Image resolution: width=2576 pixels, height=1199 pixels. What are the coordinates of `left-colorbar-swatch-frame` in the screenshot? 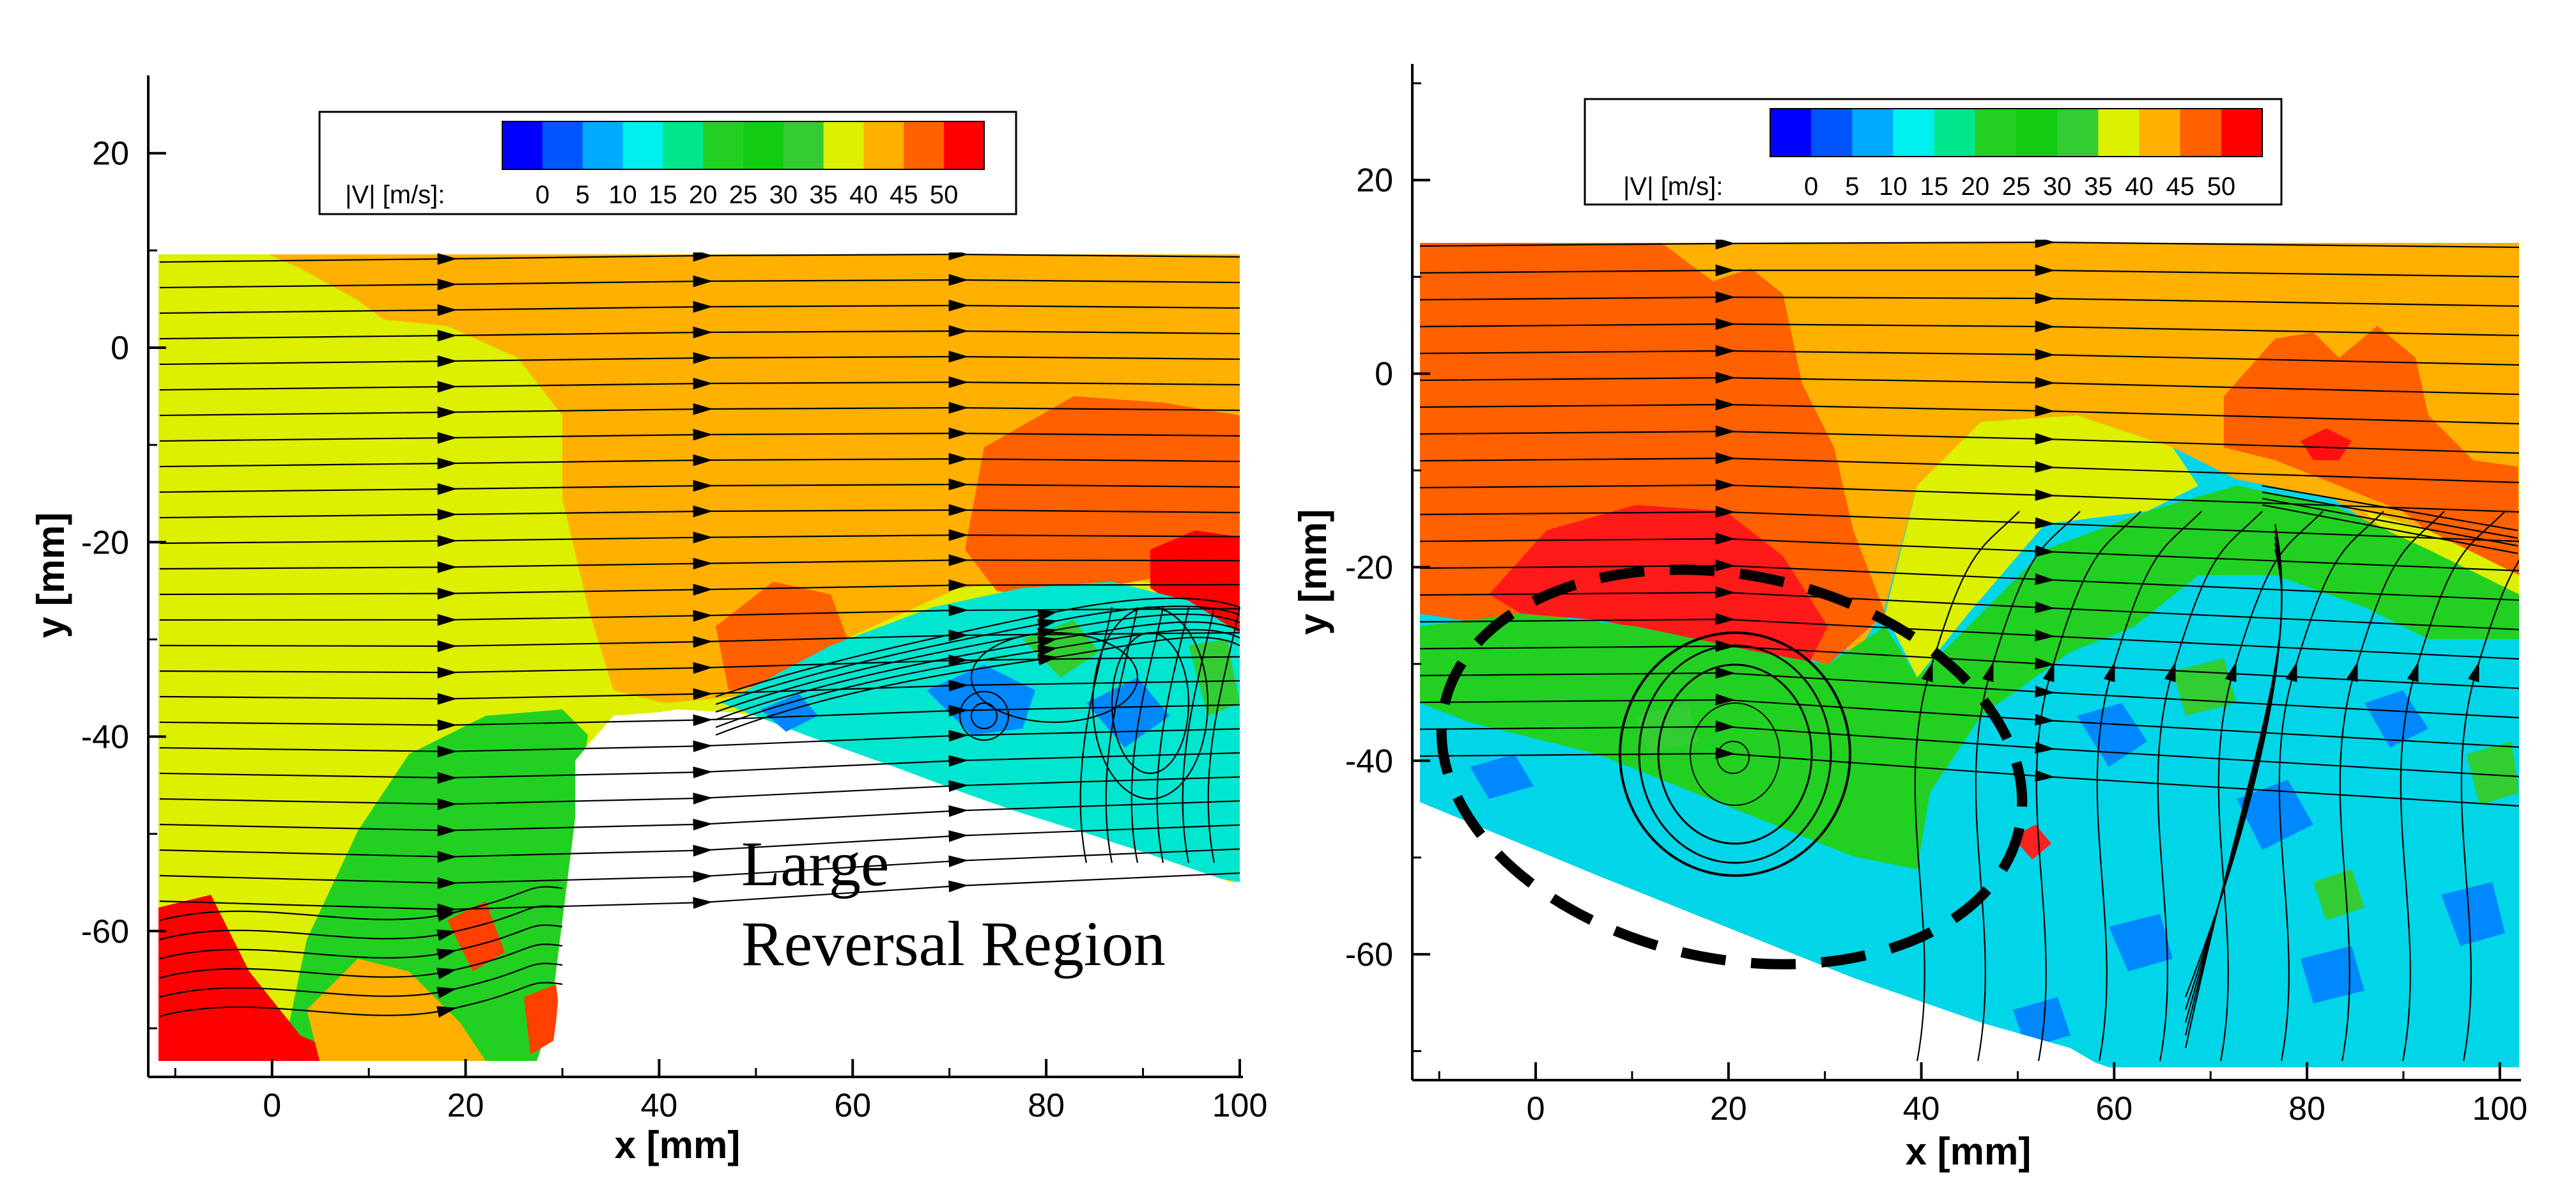 It's located at (743, 145).